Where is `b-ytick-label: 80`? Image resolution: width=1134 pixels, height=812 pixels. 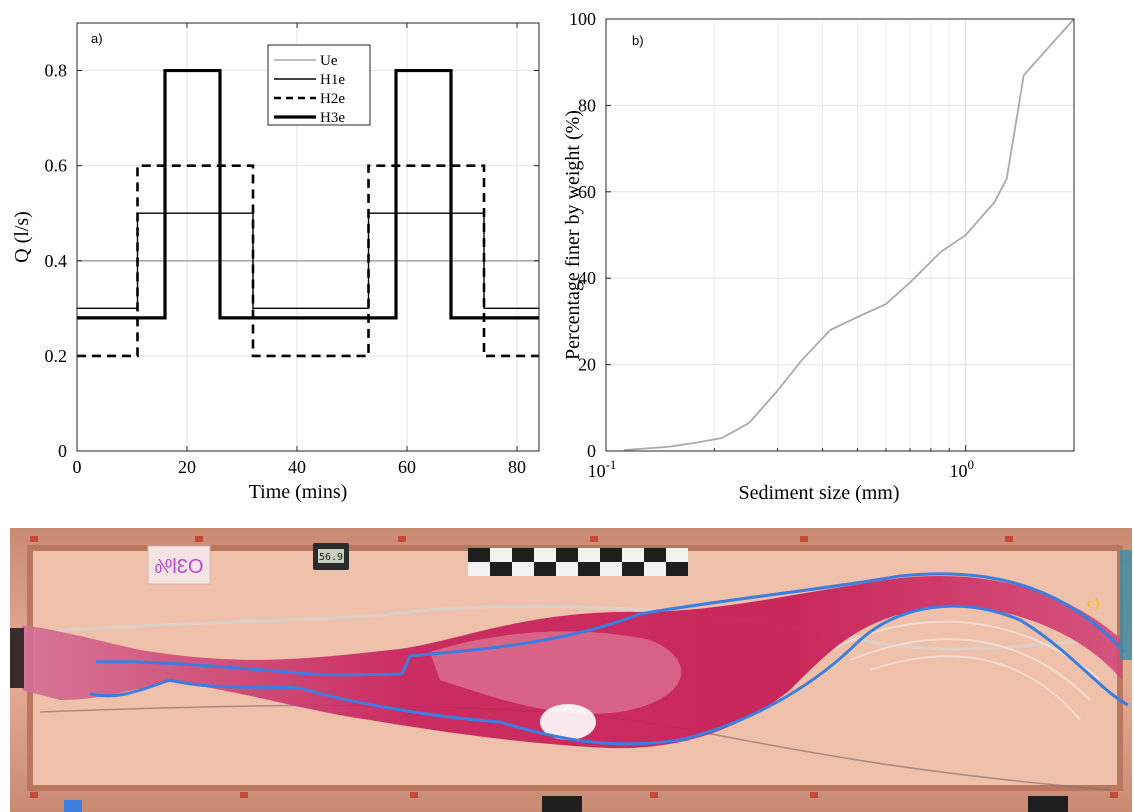 b-ytick-label: 80 is located at coordinates (587, 105).